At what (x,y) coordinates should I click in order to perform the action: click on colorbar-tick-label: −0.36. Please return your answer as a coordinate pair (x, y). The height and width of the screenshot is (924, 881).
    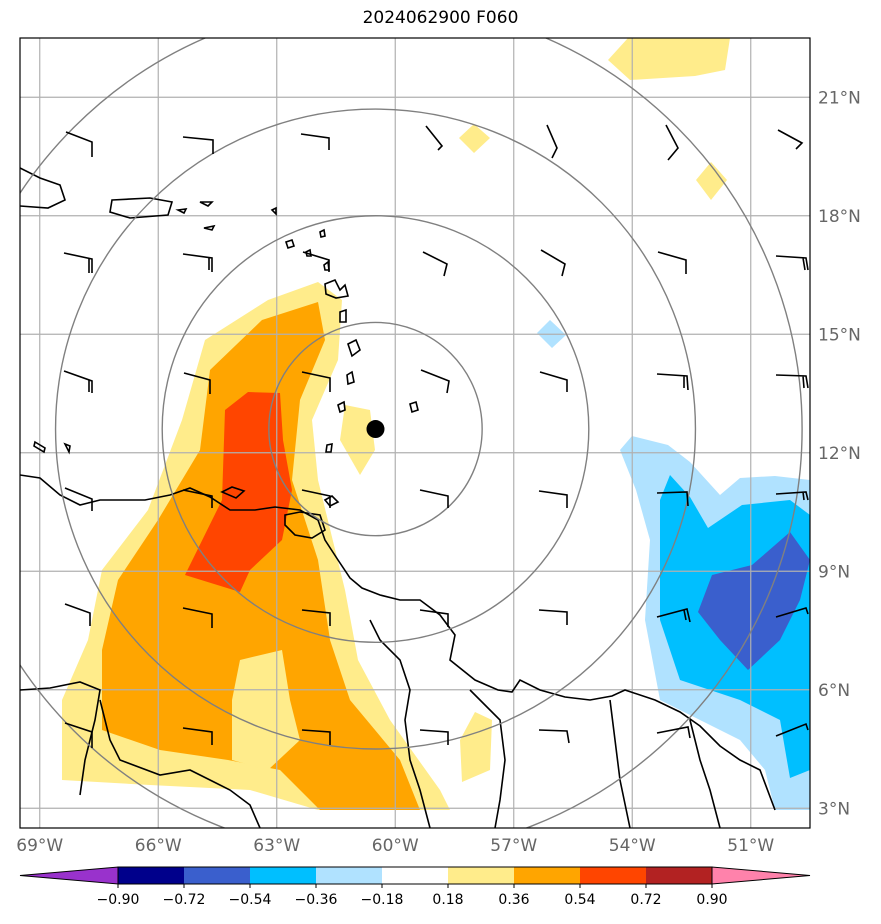
    Looking at the image, I should click on (316, 900).